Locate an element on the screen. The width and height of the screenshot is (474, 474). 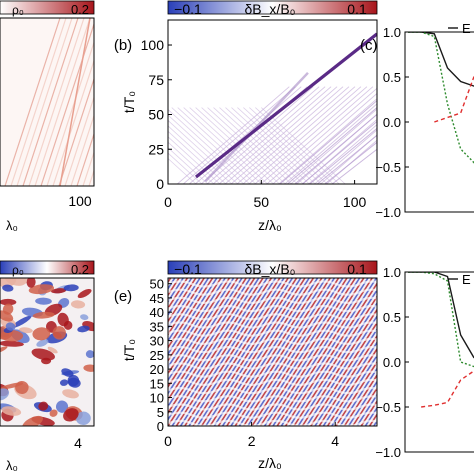
panel-e-x-tick-label: 0 is located at coordinates (168, 441).